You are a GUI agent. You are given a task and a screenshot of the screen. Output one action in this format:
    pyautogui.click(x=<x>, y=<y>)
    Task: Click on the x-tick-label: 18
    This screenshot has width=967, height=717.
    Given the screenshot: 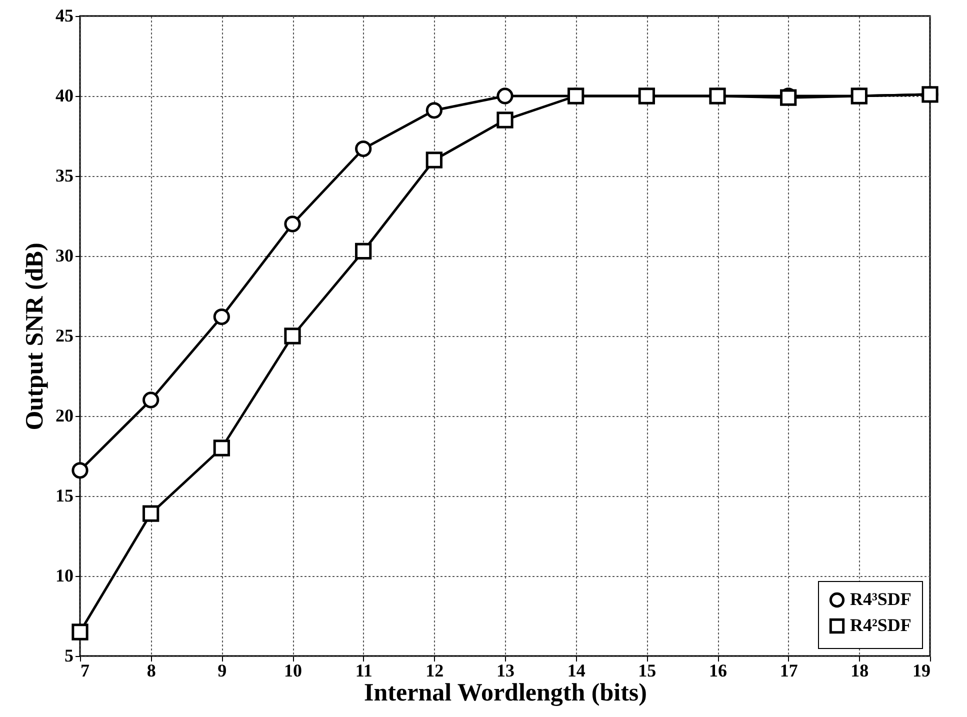 What is the action you would take?
    pyautogui.click(x=859, y=670)
    